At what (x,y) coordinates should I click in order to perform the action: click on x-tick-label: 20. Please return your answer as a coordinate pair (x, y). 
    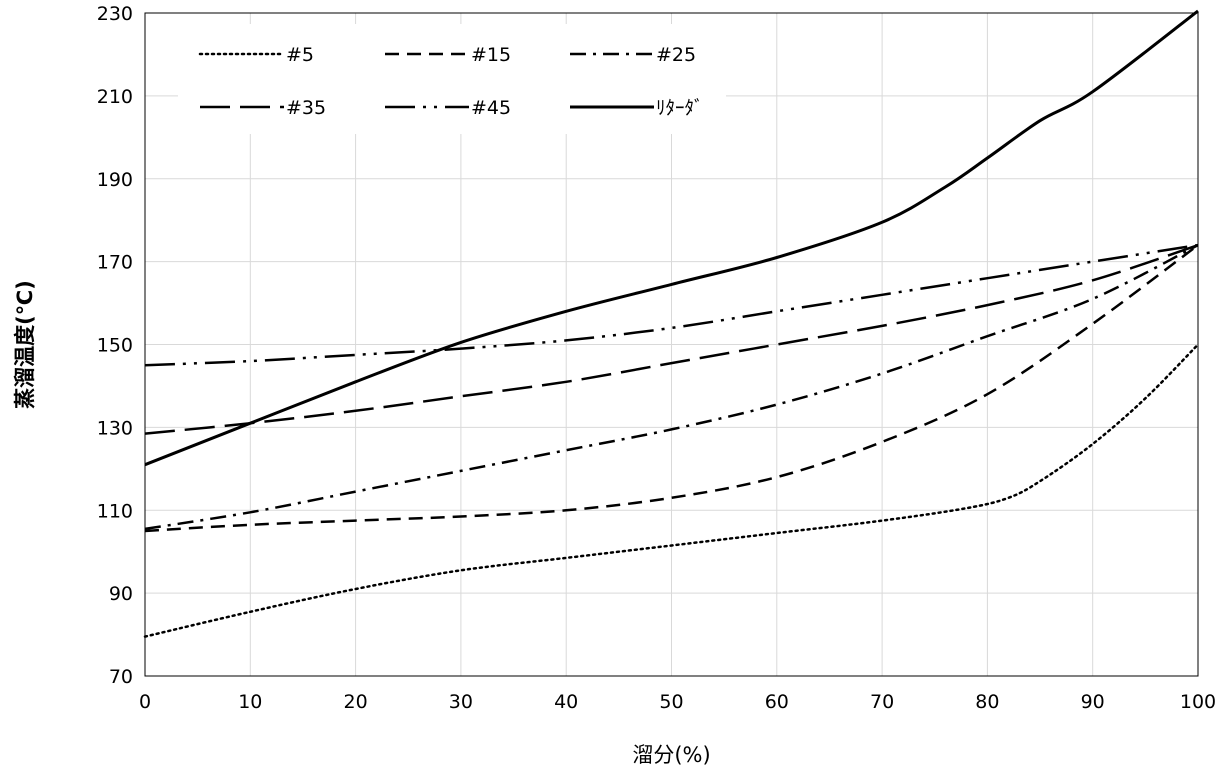
    Looking at the image, I should click on (356, 702).